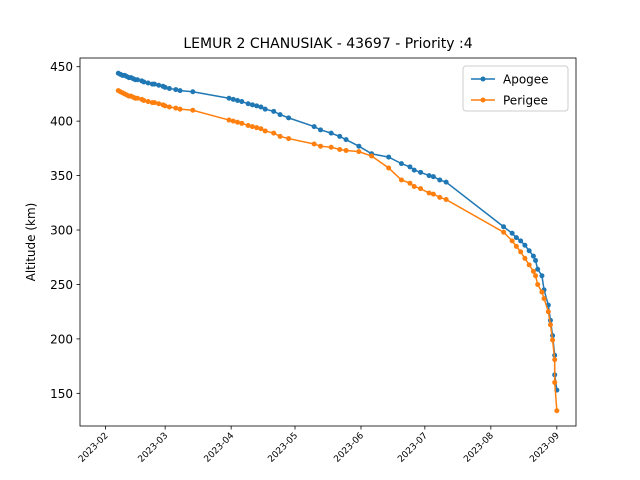 This screenshot has height=480, width=640. I want to click on legend-entry: Perigee, so click(509, 101).